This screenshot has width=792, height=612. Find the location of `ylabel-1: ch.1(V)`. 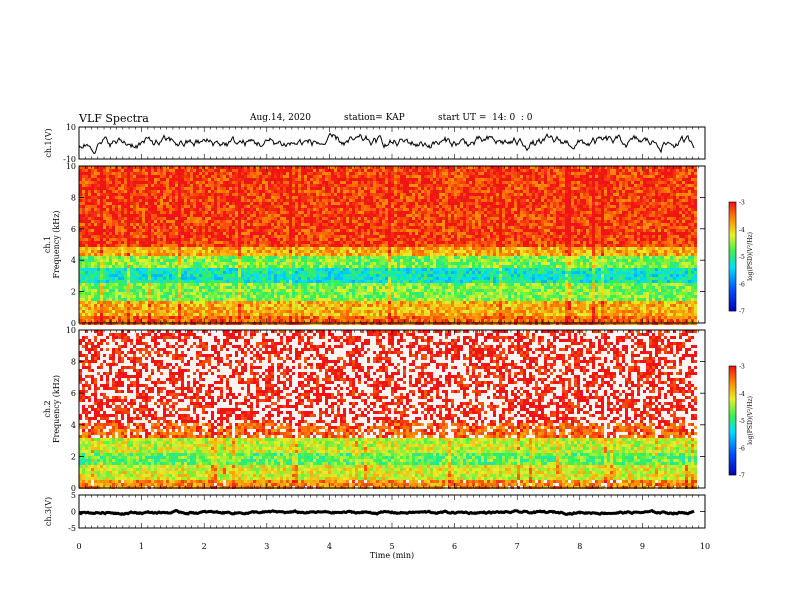

ylabel-1: ch.1(V) is located at coordinates (48, 142).